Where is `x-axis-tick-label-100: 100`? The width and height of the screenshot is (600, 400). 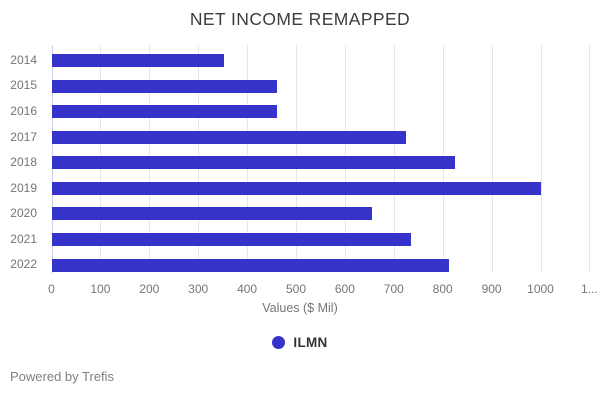
x-axis-tick-label-100: 100 is located at coordinates (100, 289).